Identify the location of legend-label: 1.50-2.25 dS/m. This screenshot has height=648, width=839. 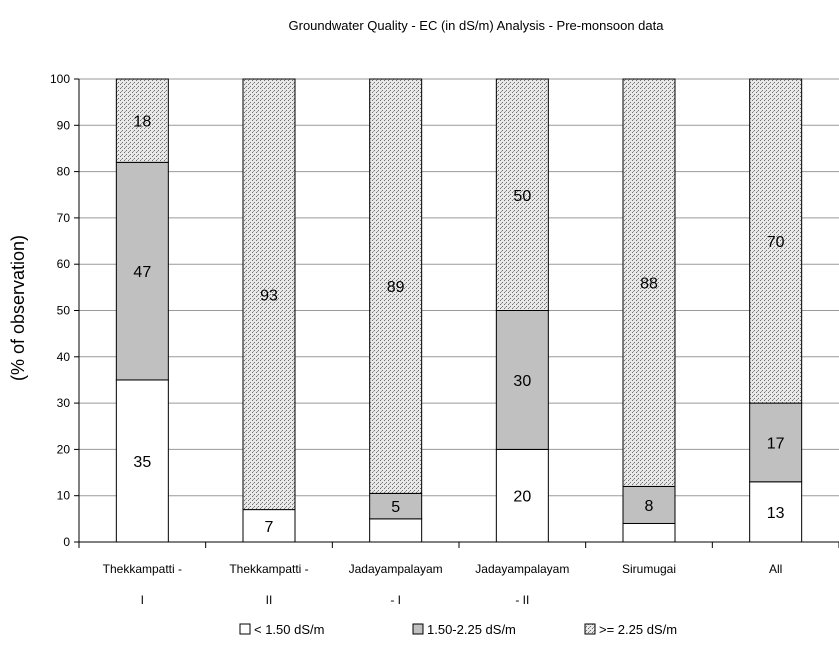
(471, 629).